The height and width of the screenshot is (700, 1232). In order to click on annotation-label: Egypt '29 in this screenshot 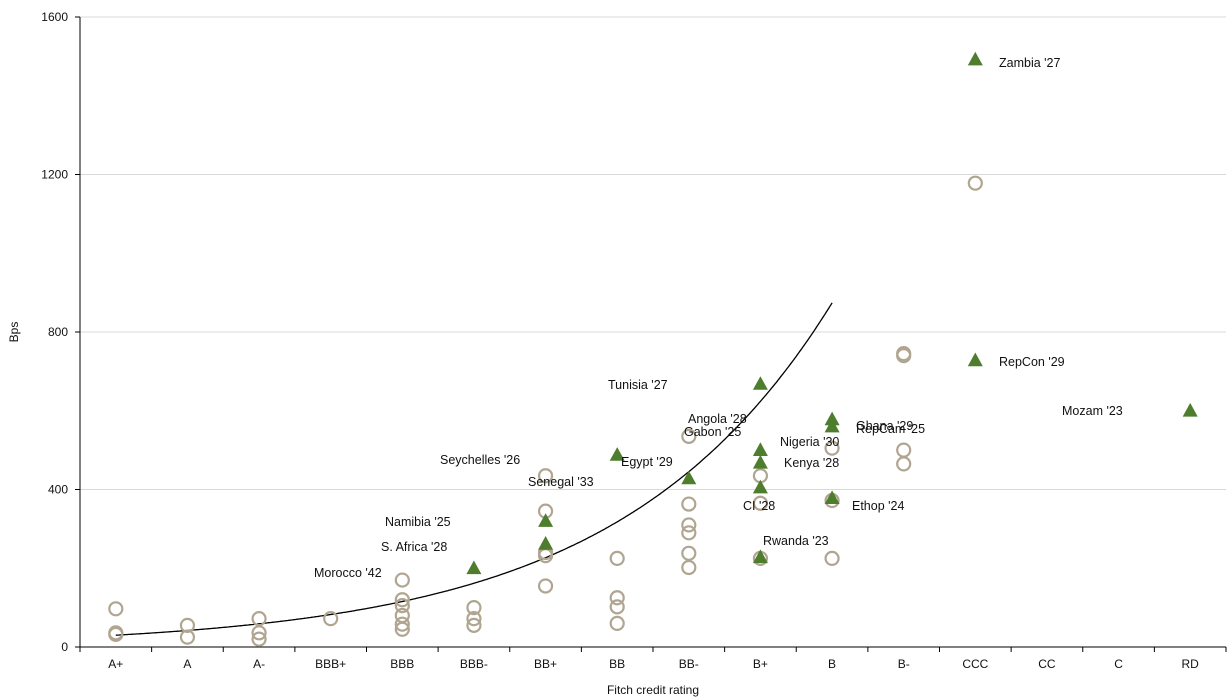, I will do `click(647, 462)`.